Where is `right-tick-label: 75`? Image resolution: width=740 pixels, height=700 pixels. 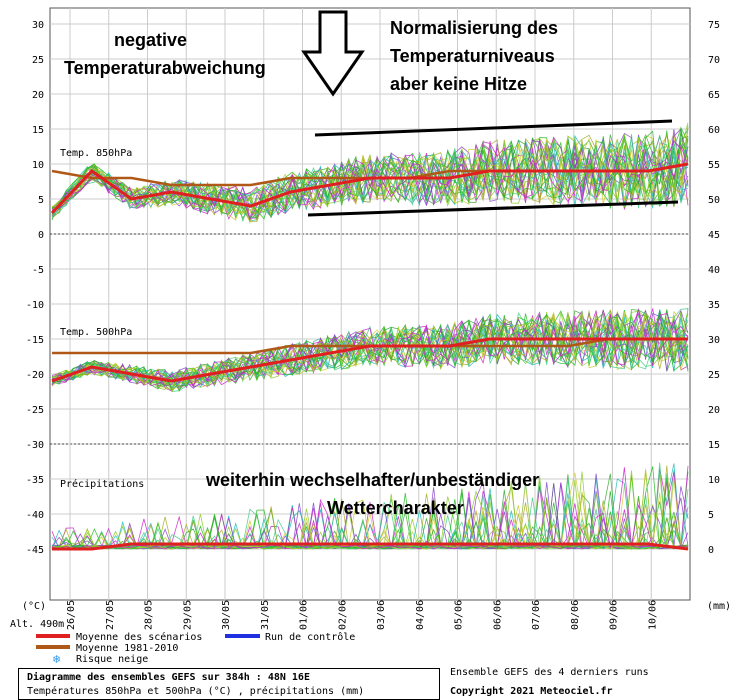
right-tick-label: 75 is located at coordinates (714, 25).